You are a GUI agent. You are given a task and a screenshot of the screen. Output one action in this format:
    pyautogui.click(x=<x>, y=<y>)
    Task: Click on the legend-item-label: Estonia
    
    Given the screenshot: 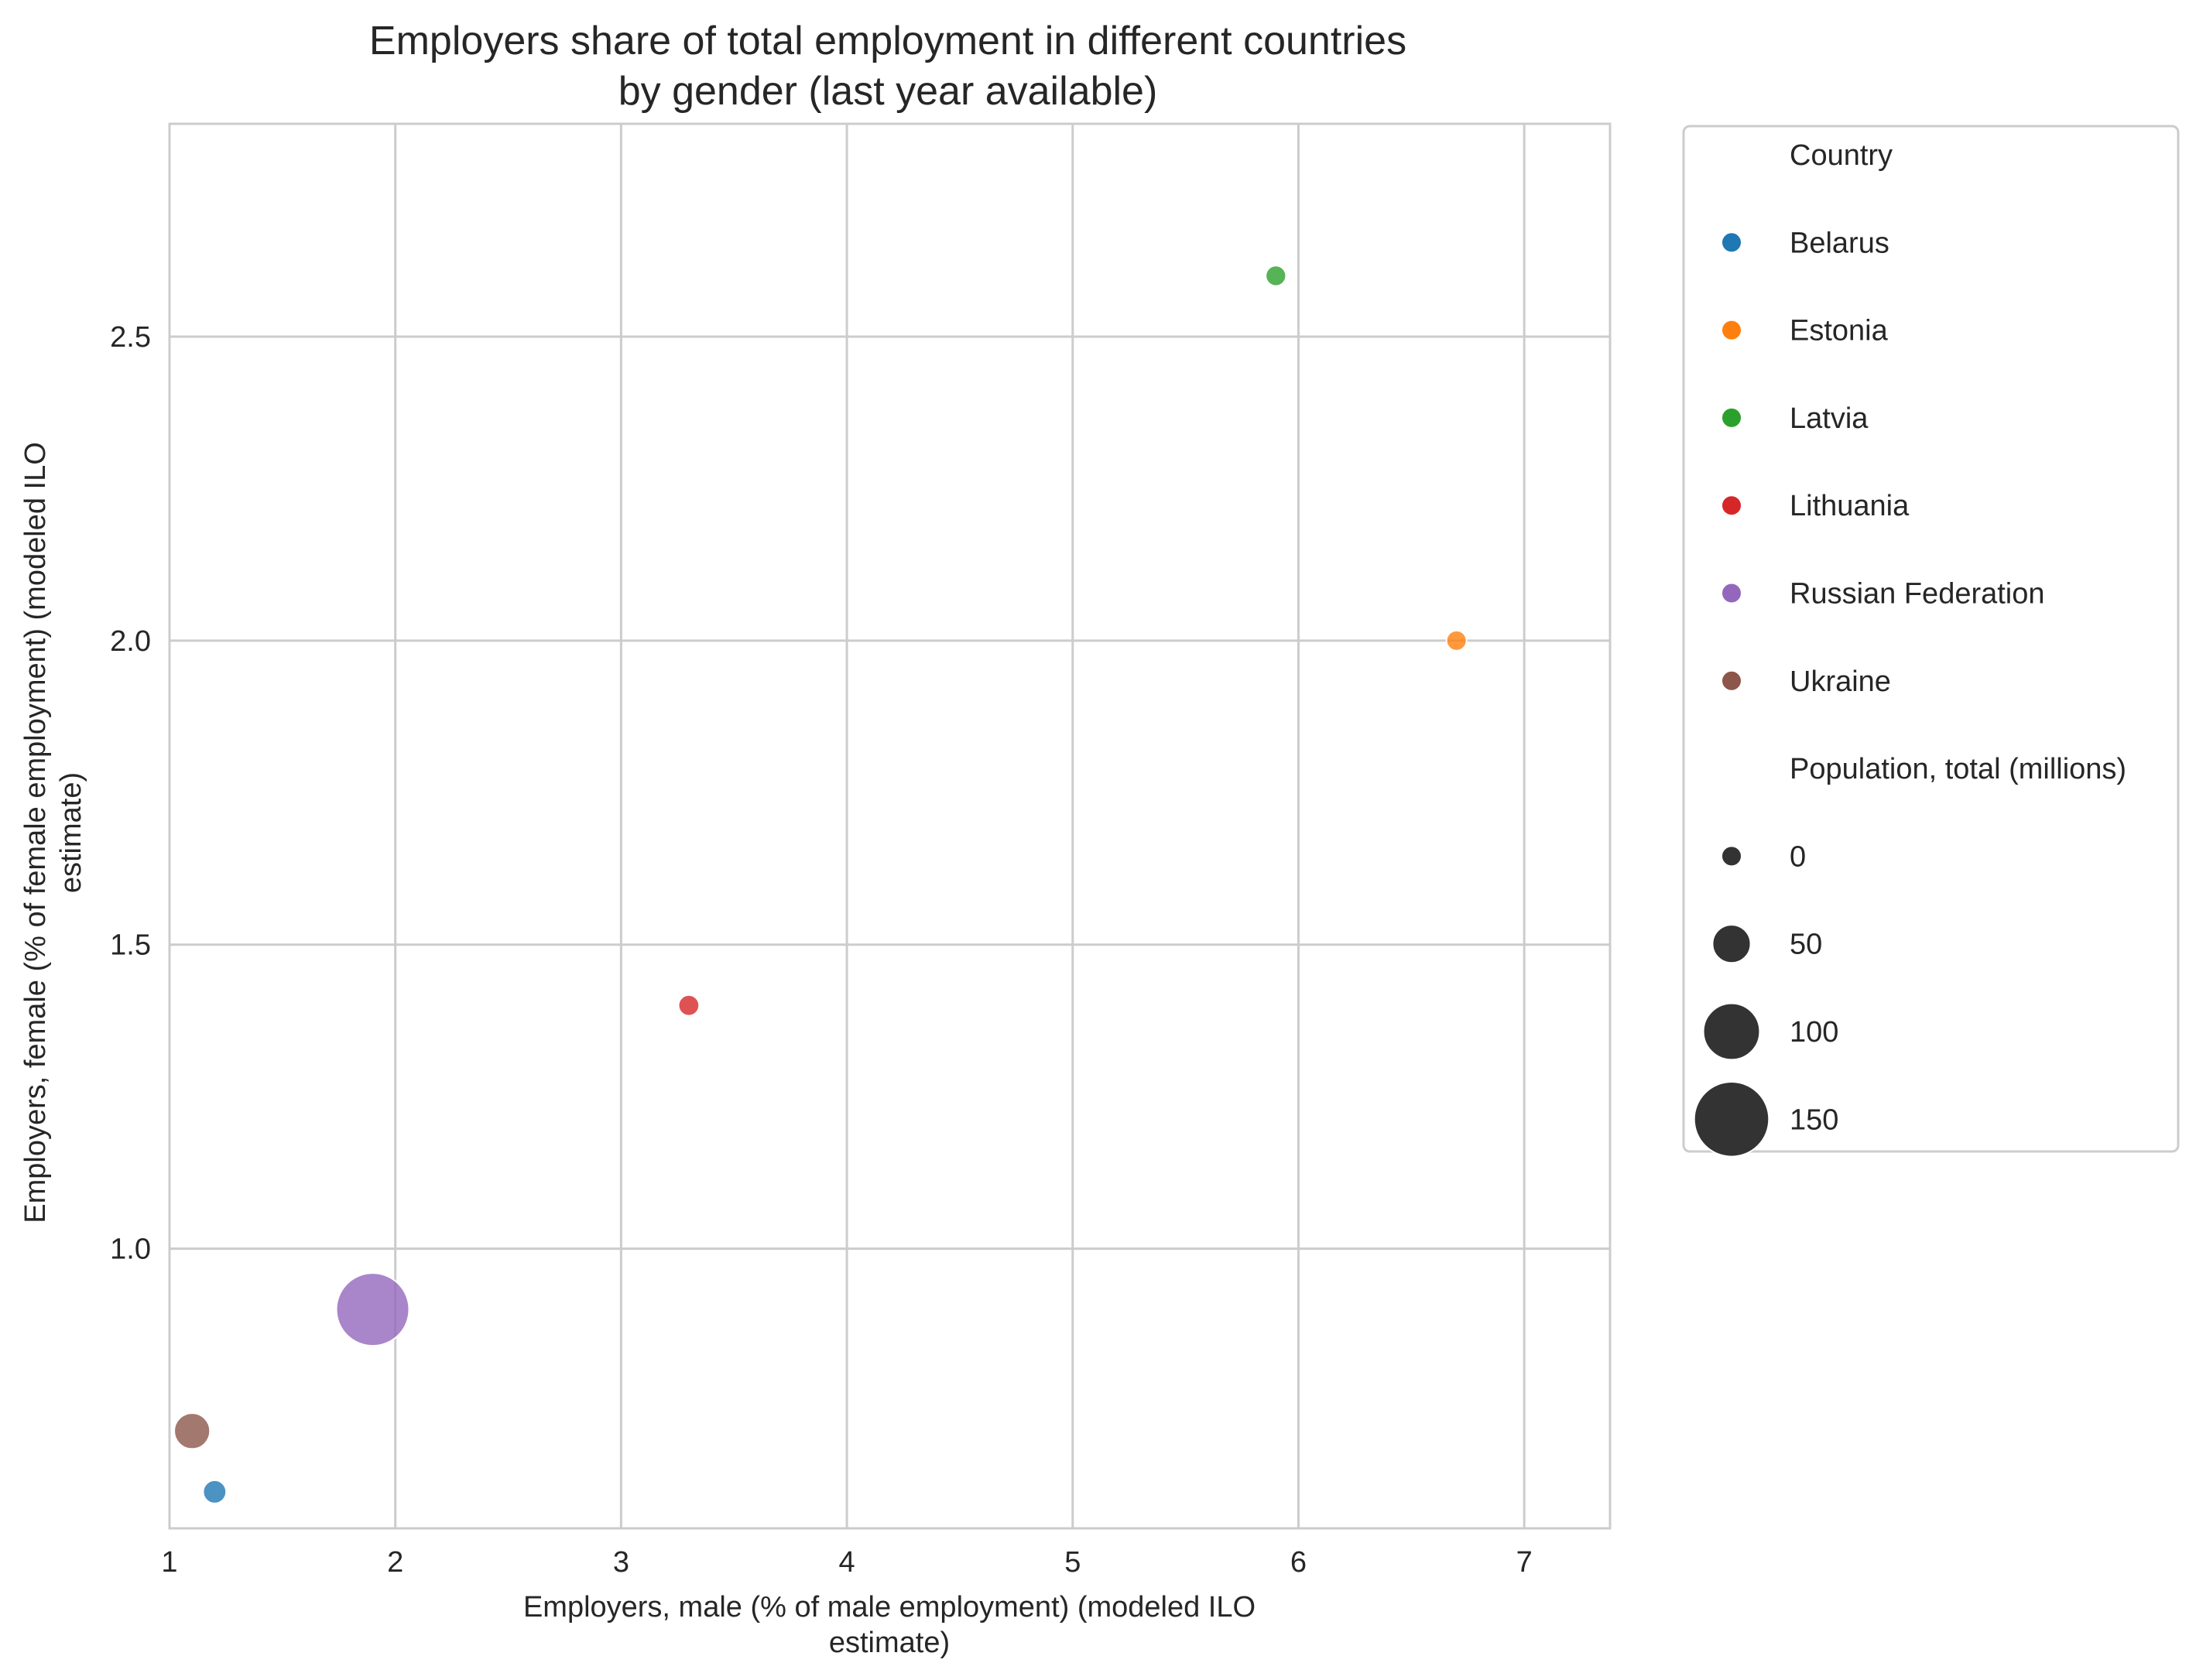 What is the action you would take?
    pyautogui.click(x=1839, y=331)
    